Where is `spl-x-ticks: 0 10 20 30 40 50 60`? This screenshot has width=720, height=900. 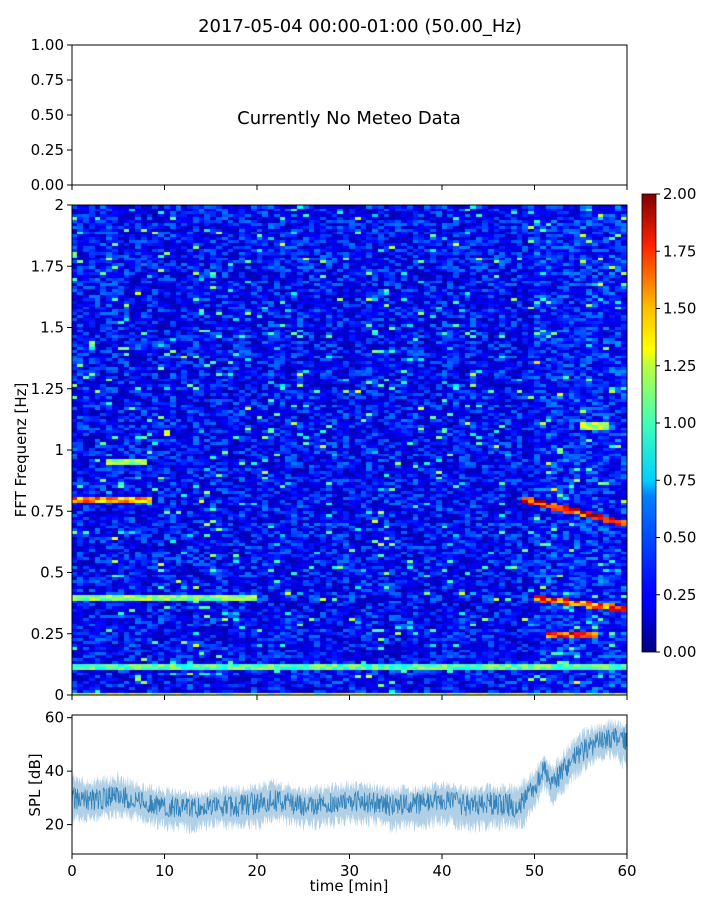
spl-x-ticks: 0 10 20 30 40 50 60 is located at coordinates (352, 867).